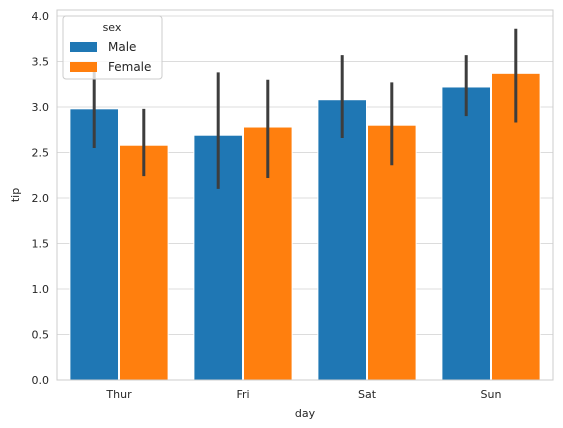 The image size is (563, 428). Describe the element at coordinates (41, 16) in the screenshot. I see `y-tick-label: 4.0` at that location.